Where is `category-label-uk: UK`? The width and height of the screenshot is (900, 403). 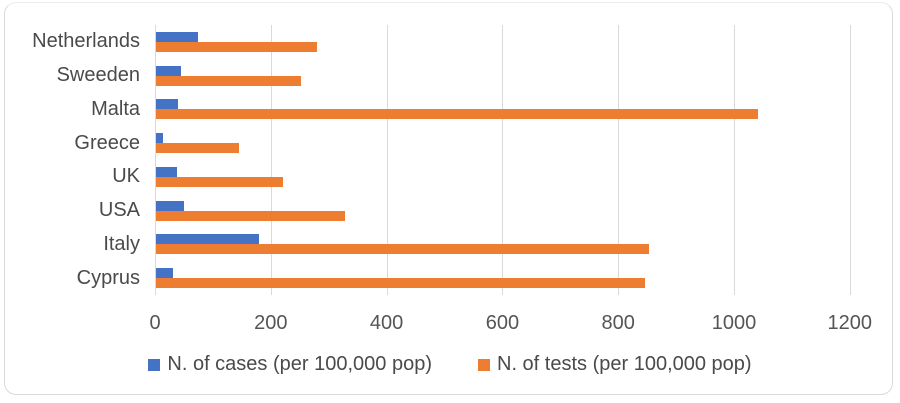
category-label-uk: UK is located at coordinates (126, 176).